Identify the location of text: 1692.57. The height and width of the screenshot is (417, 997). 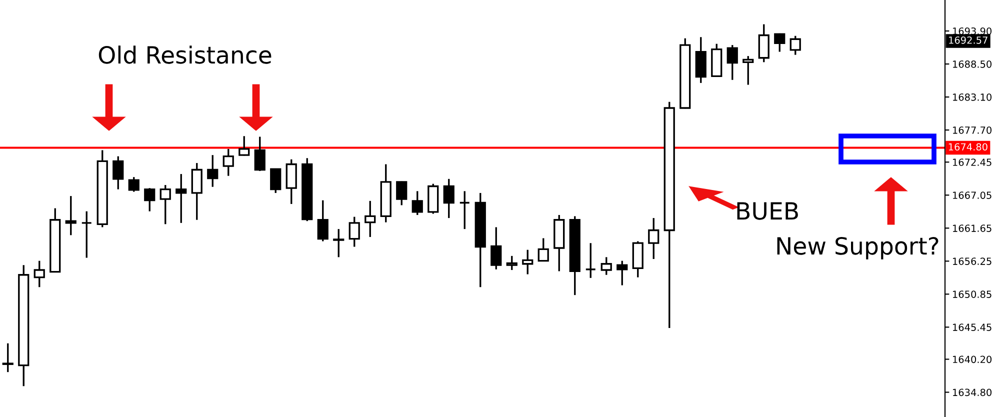
(968, 40).